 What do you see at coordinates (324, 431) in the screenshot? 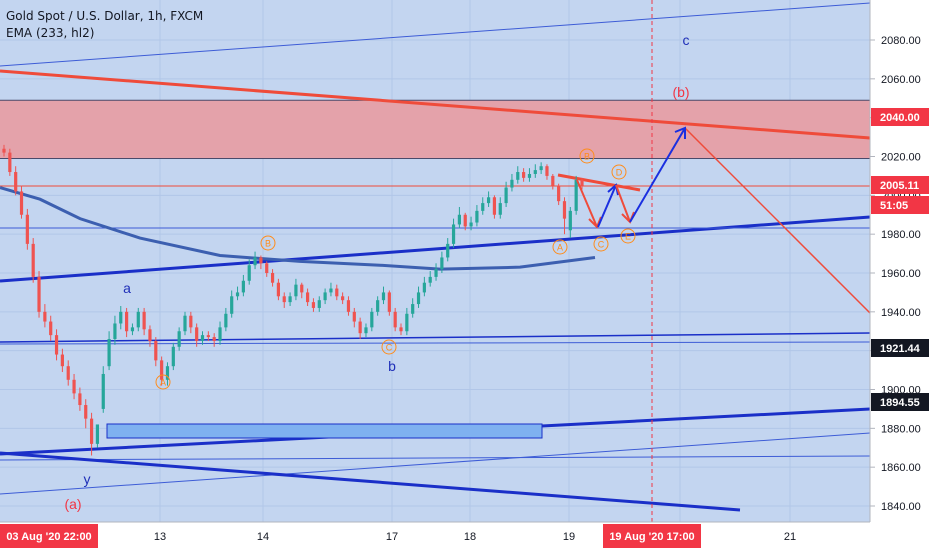
I see `support-box` at bounding box center [324, 431].